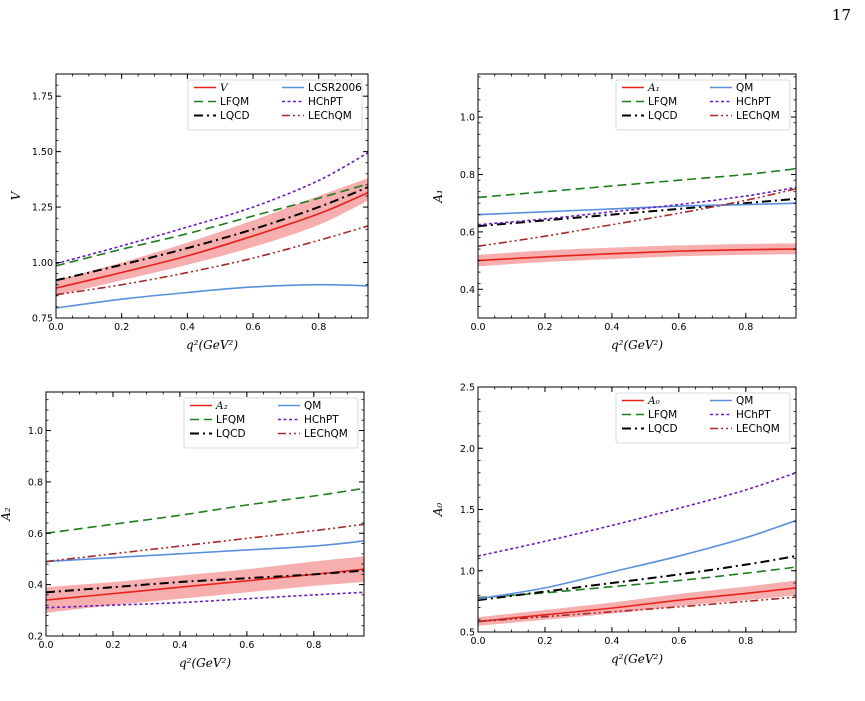  I want to click on y-tick-label-A1: 0.4, so click(467, 290).